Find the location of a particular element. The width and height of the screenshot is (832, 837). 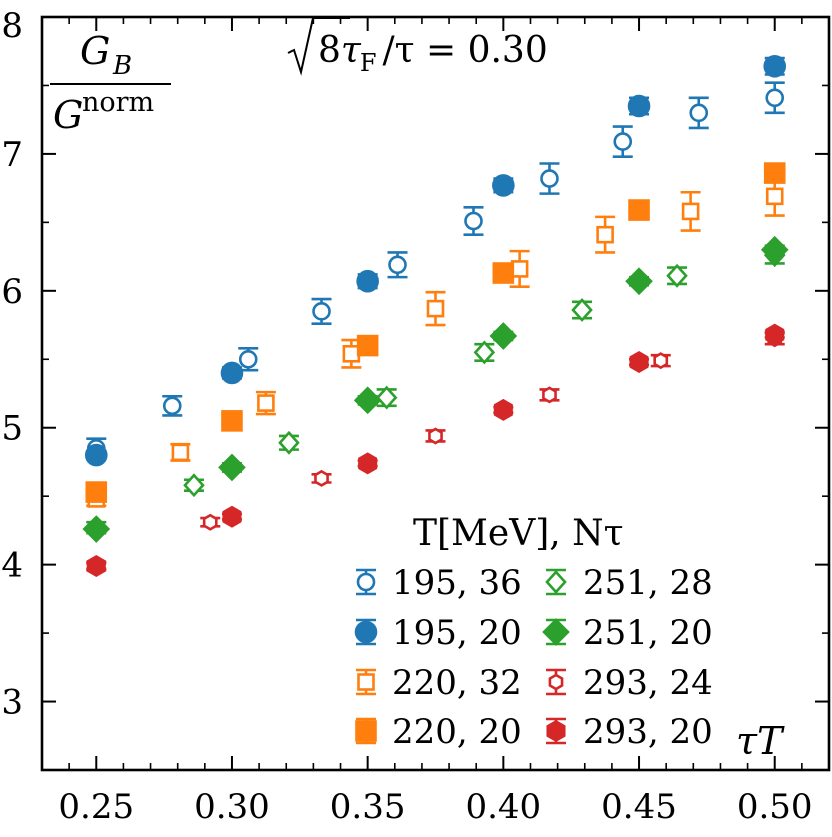

legend-entry: 195, 36 is located at coordinates (439, 583).